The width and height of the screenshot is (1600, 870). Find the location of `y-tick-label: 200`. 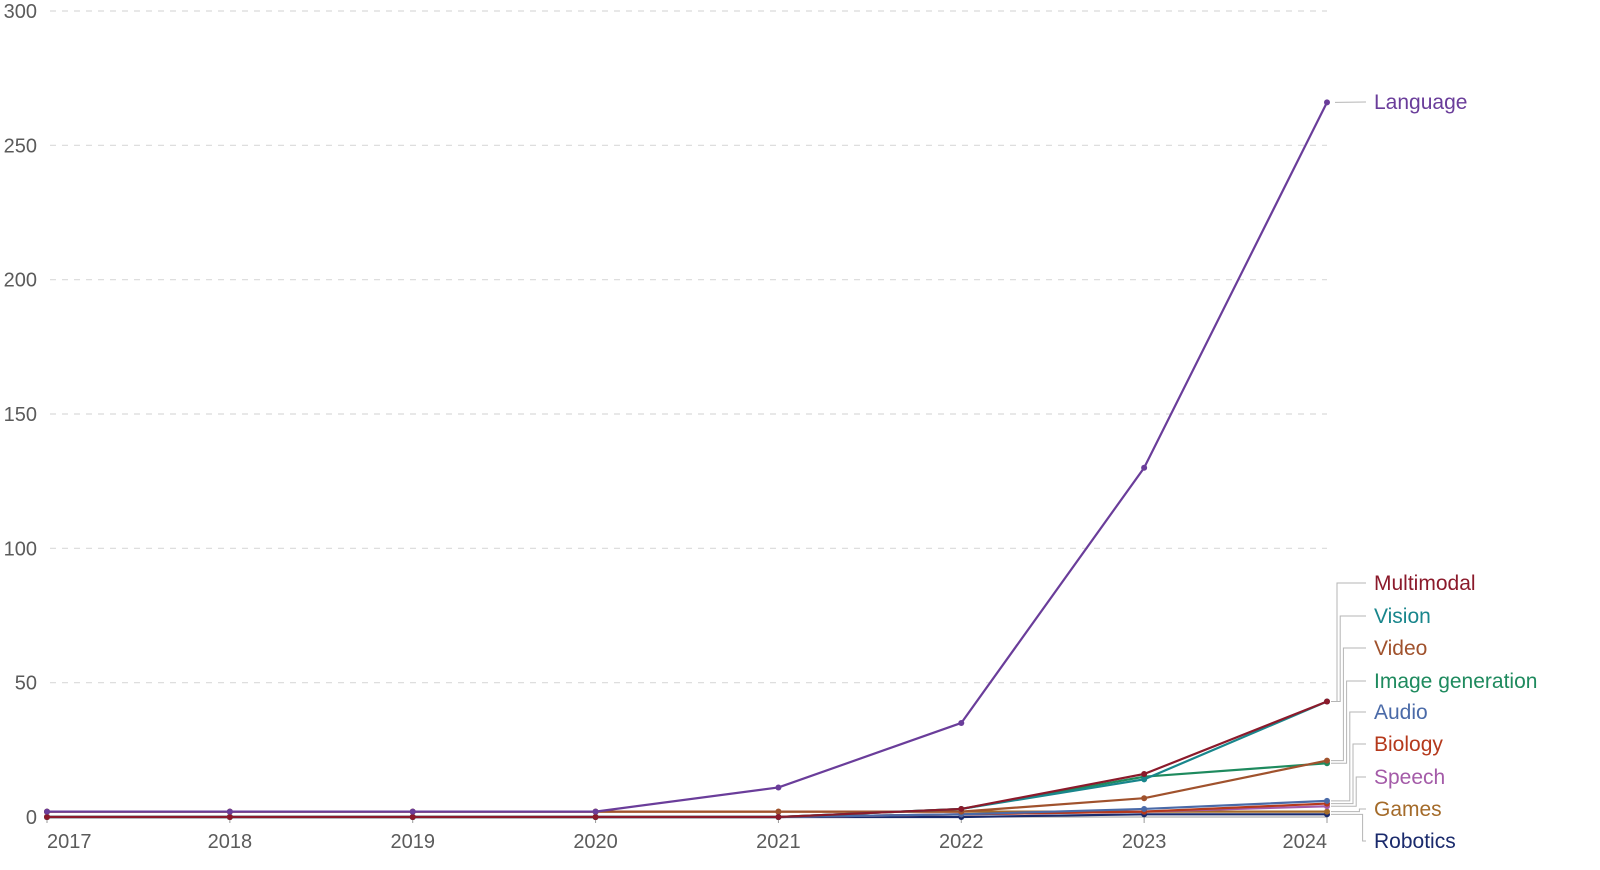

y-tick-label: 200 is located at coordinates (20, 281).